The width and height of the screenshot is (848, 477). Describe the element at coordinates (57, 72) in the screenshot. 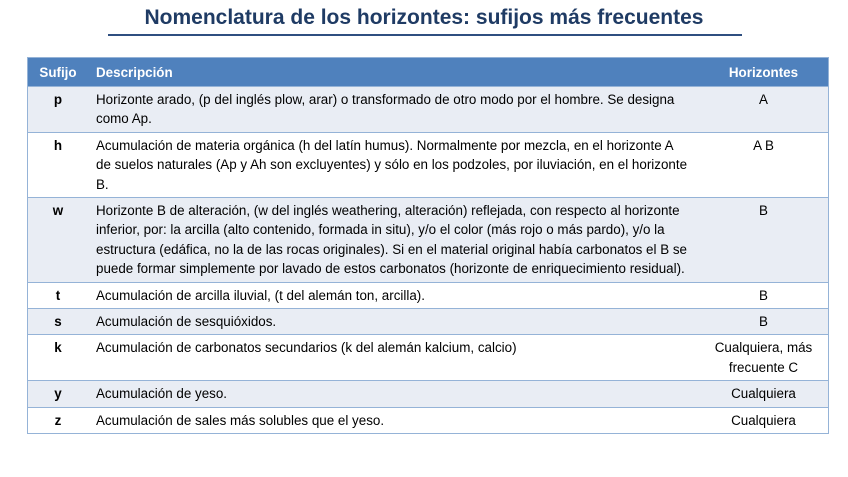

I see `header-sufijo: Sufijo` at that location.